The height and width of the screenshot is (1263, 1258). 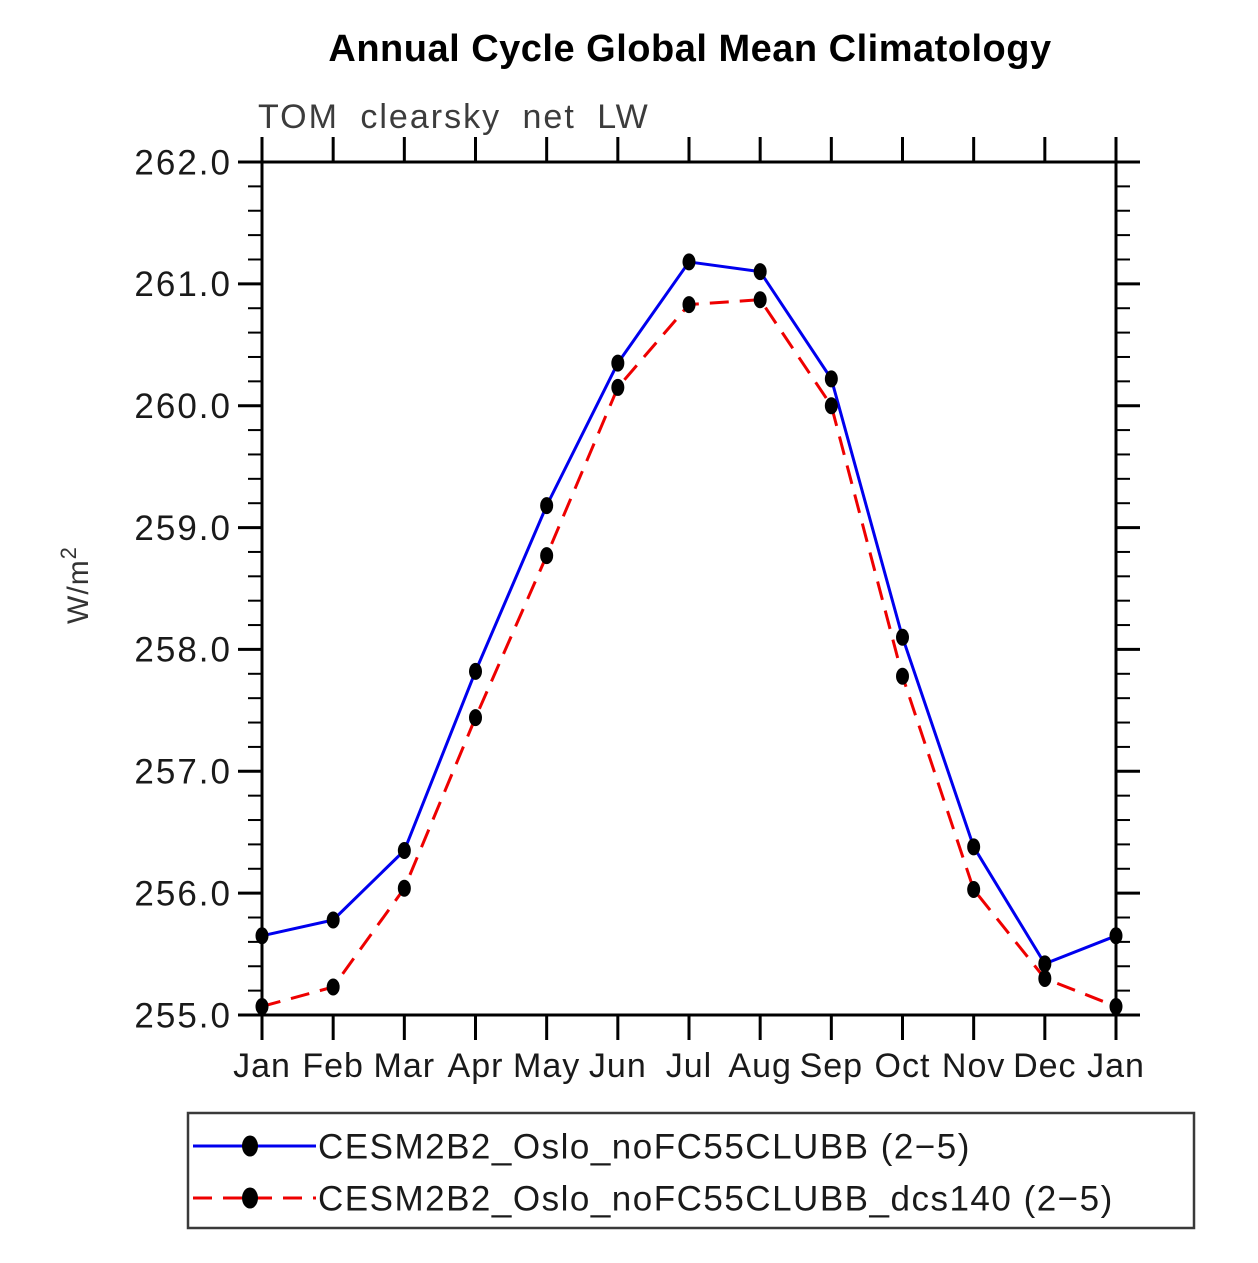 I want to click on y-tick-label: 260.0, so click(x=183, y=406).